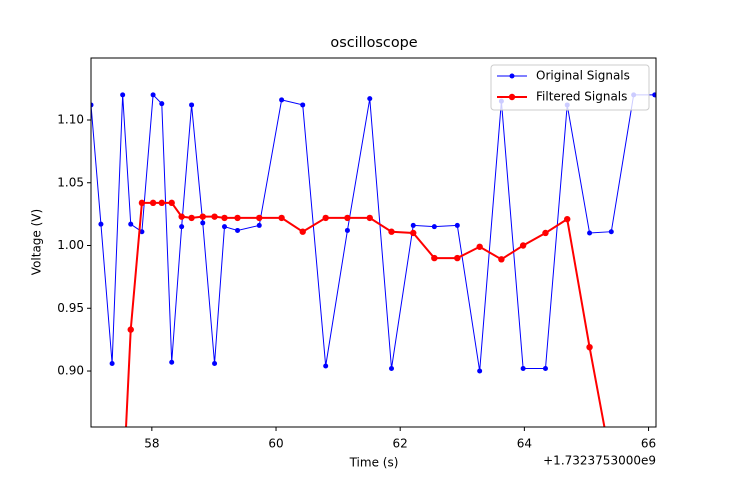 The image size is (730, 480). I want to click on x-tick-label: 66, so click(648, 444).